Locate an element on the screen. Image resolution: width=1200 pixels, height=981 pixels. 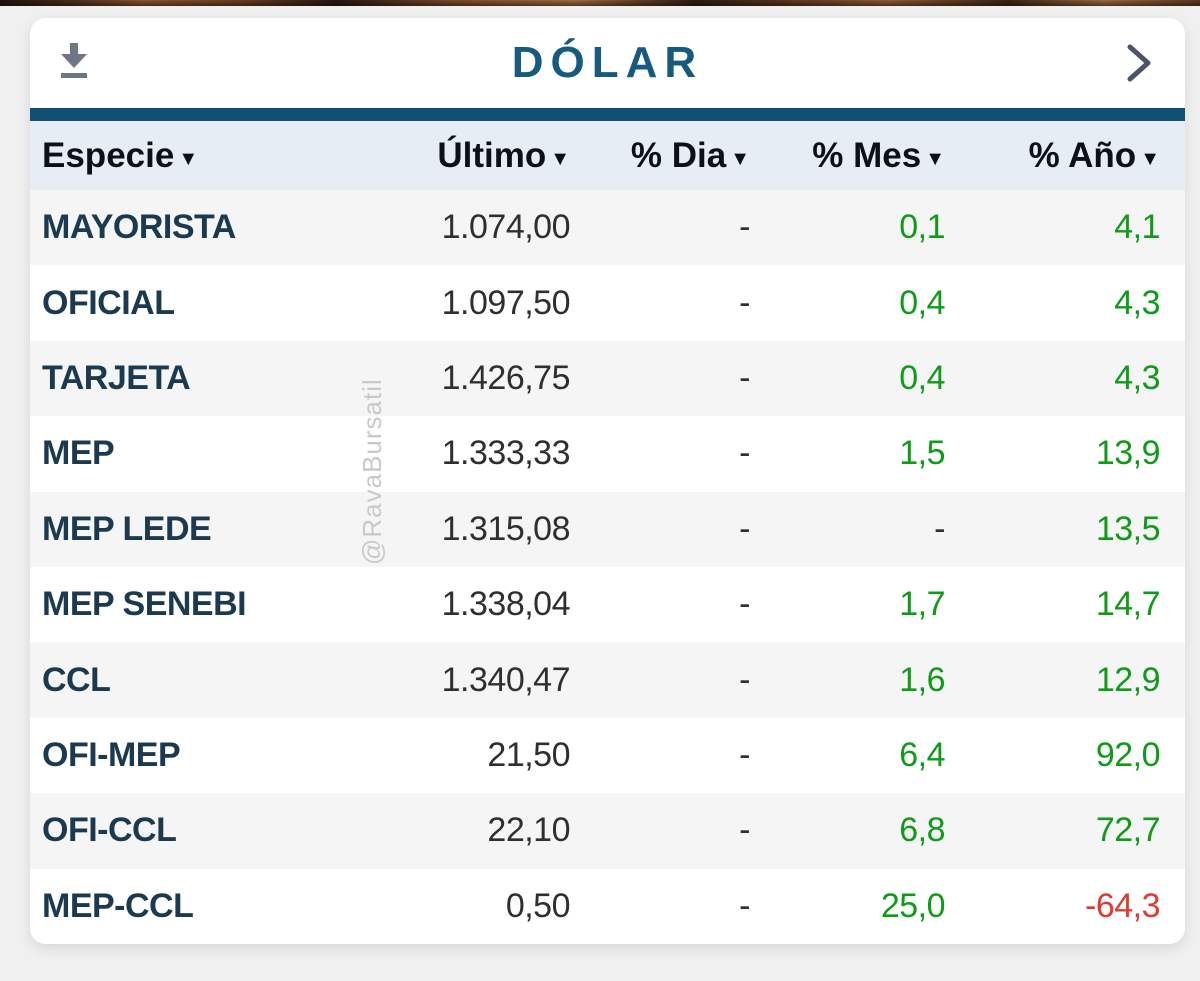
mes-cell: 1,6 is located at coordinates (922, 679).